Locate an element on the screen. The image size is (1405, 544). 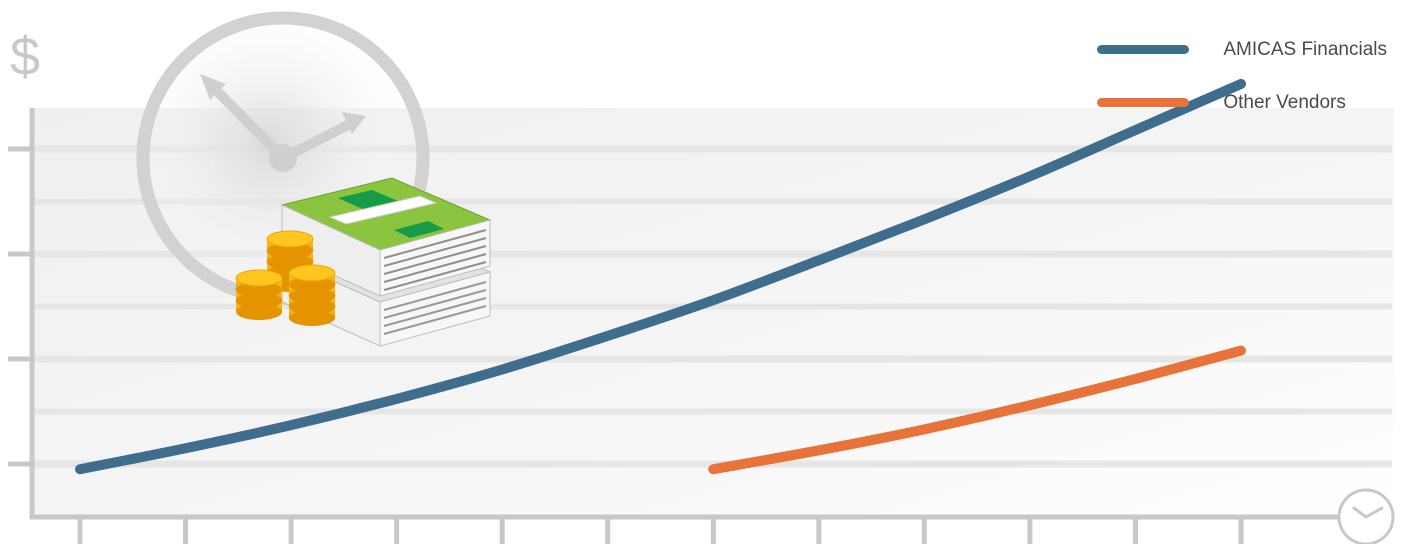
y-ticks is located at coordinates (20, 306).